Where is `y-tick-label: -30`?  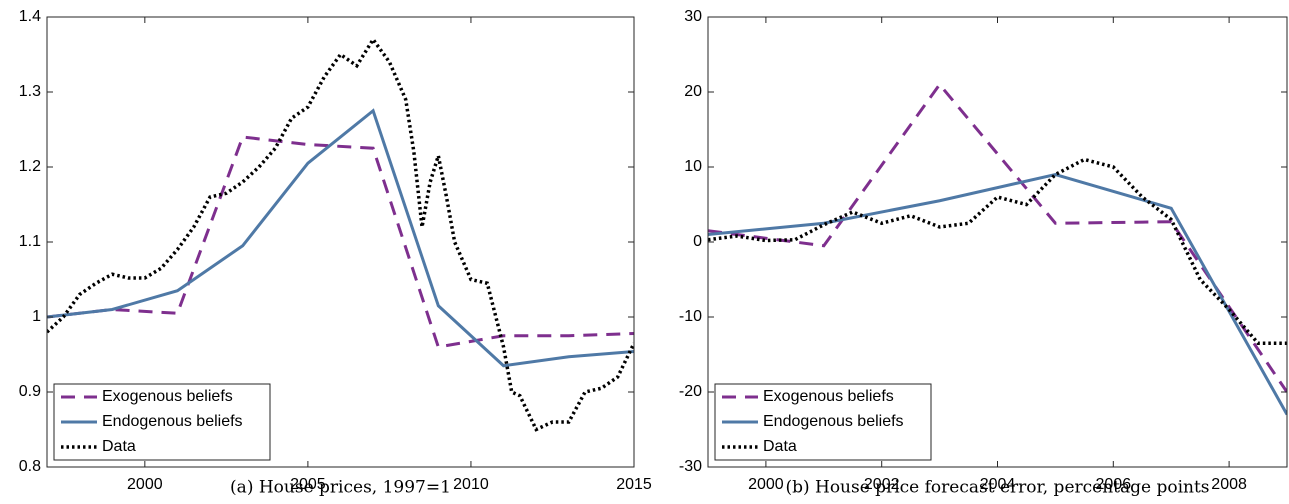 y-tick-label: -30 is located at coordinates (690, 466).